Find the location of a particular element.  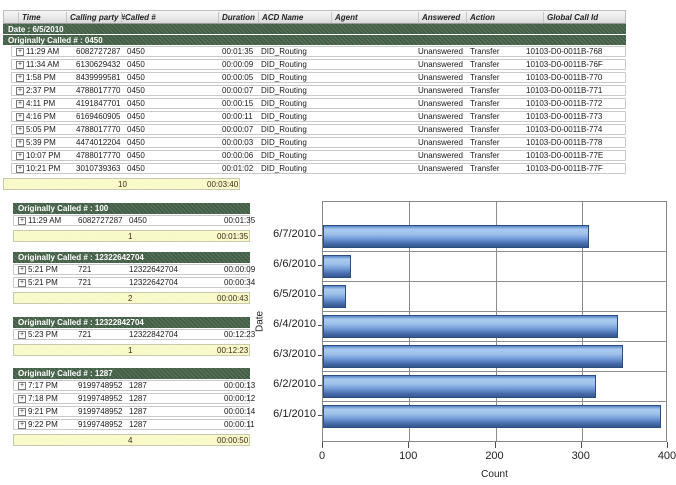

cell: 00:00:13 is located at coordinates (240, 385).